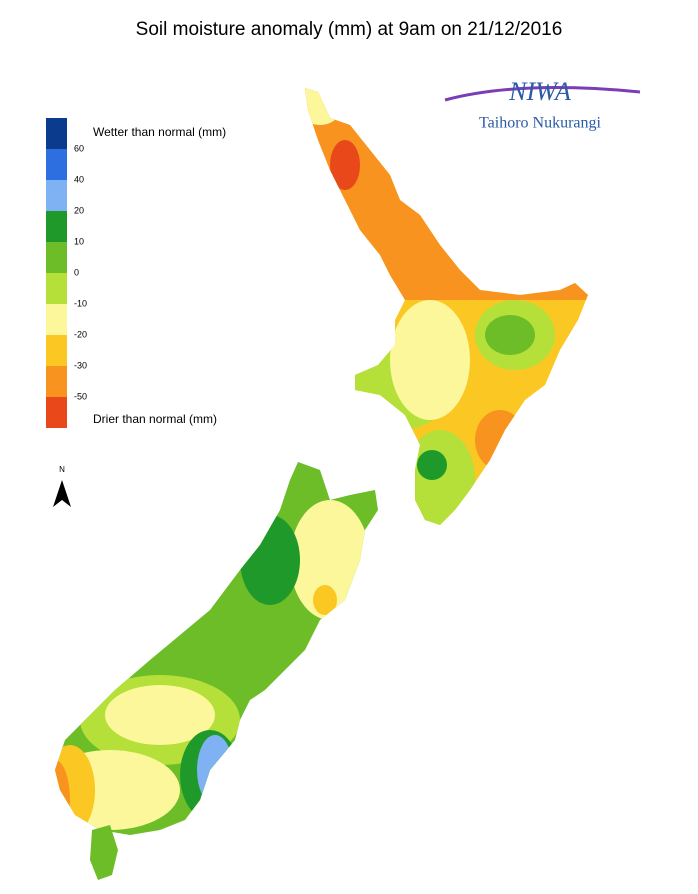  Describe the element at coordinates (159, 132) in the screenshot. I see `legend-top-label: Wetter than normal (mm)` at that location.